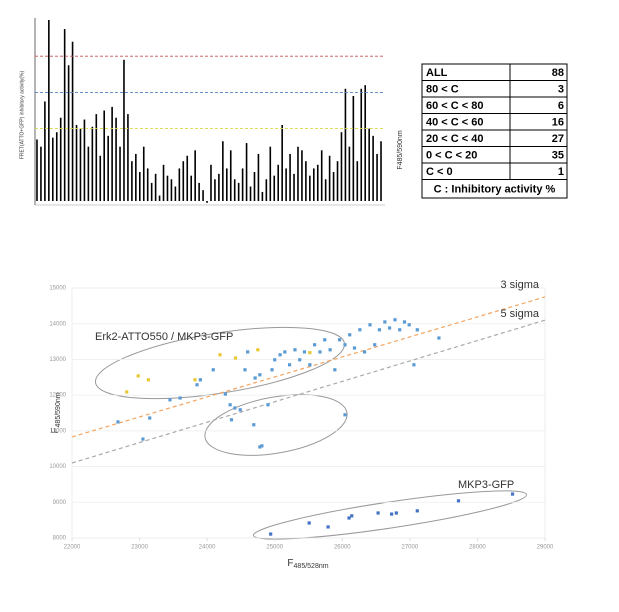 This screenshot has width=619, height=612. Describe the element at coordinates (57, 289) in the screenshot. I see `y-tick-label: 15000` at that location.